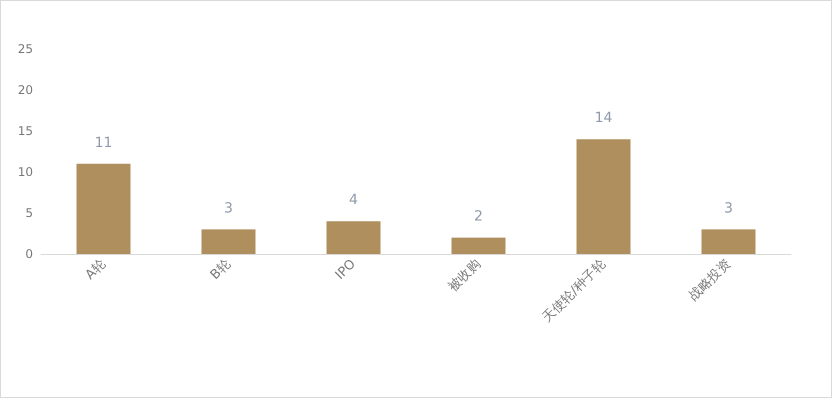 This screenshot has height=398, width=832. What do you see at coordinates (25, 172) in the screenshot?
I see `y-tick-label: 10` at bounding box center [25, 172].